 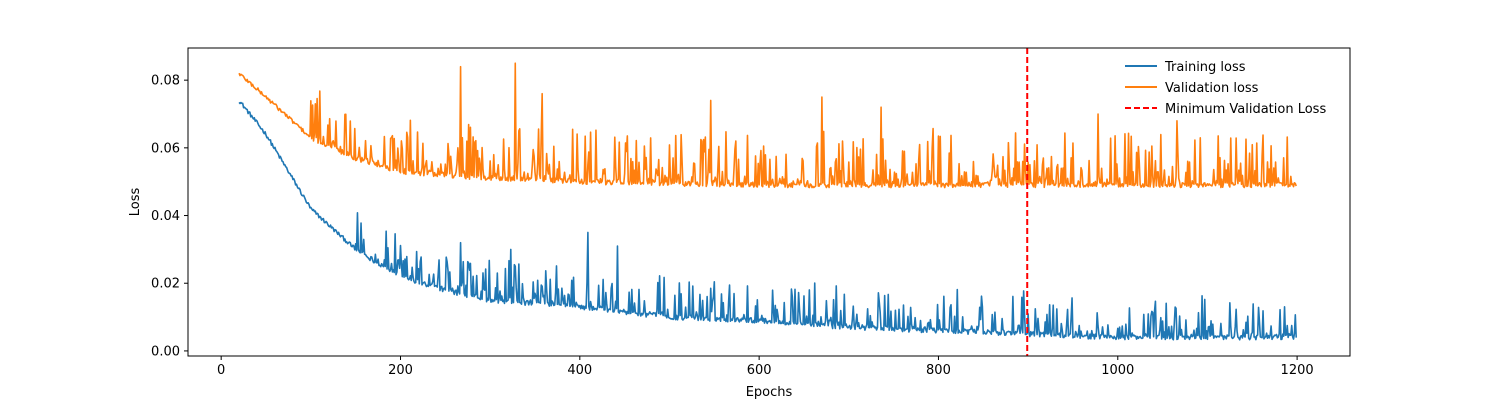 I want to click on y-tick-label: 0.04, so click(x=165, y=216).